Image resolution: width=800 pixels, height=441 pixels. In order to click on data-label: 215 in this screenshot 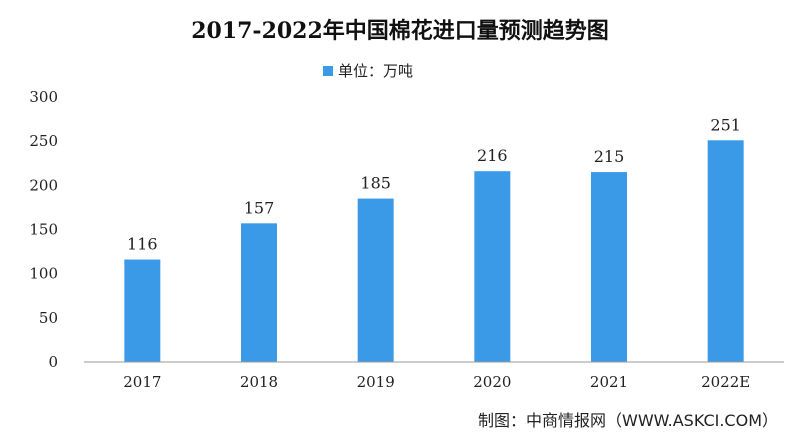, I will do `click(609, 156)`.